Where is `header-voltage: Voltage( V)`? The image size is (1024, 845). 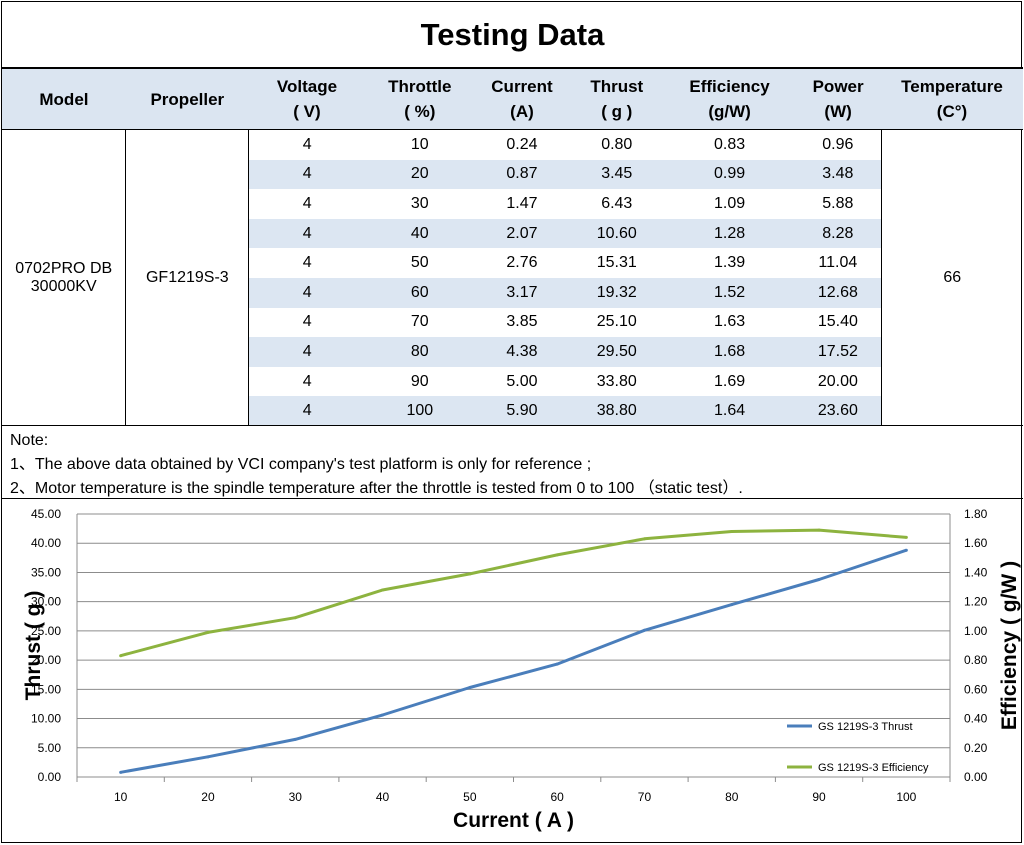 header-voltage: Voltage( V) is located at coordinates (307, 99).